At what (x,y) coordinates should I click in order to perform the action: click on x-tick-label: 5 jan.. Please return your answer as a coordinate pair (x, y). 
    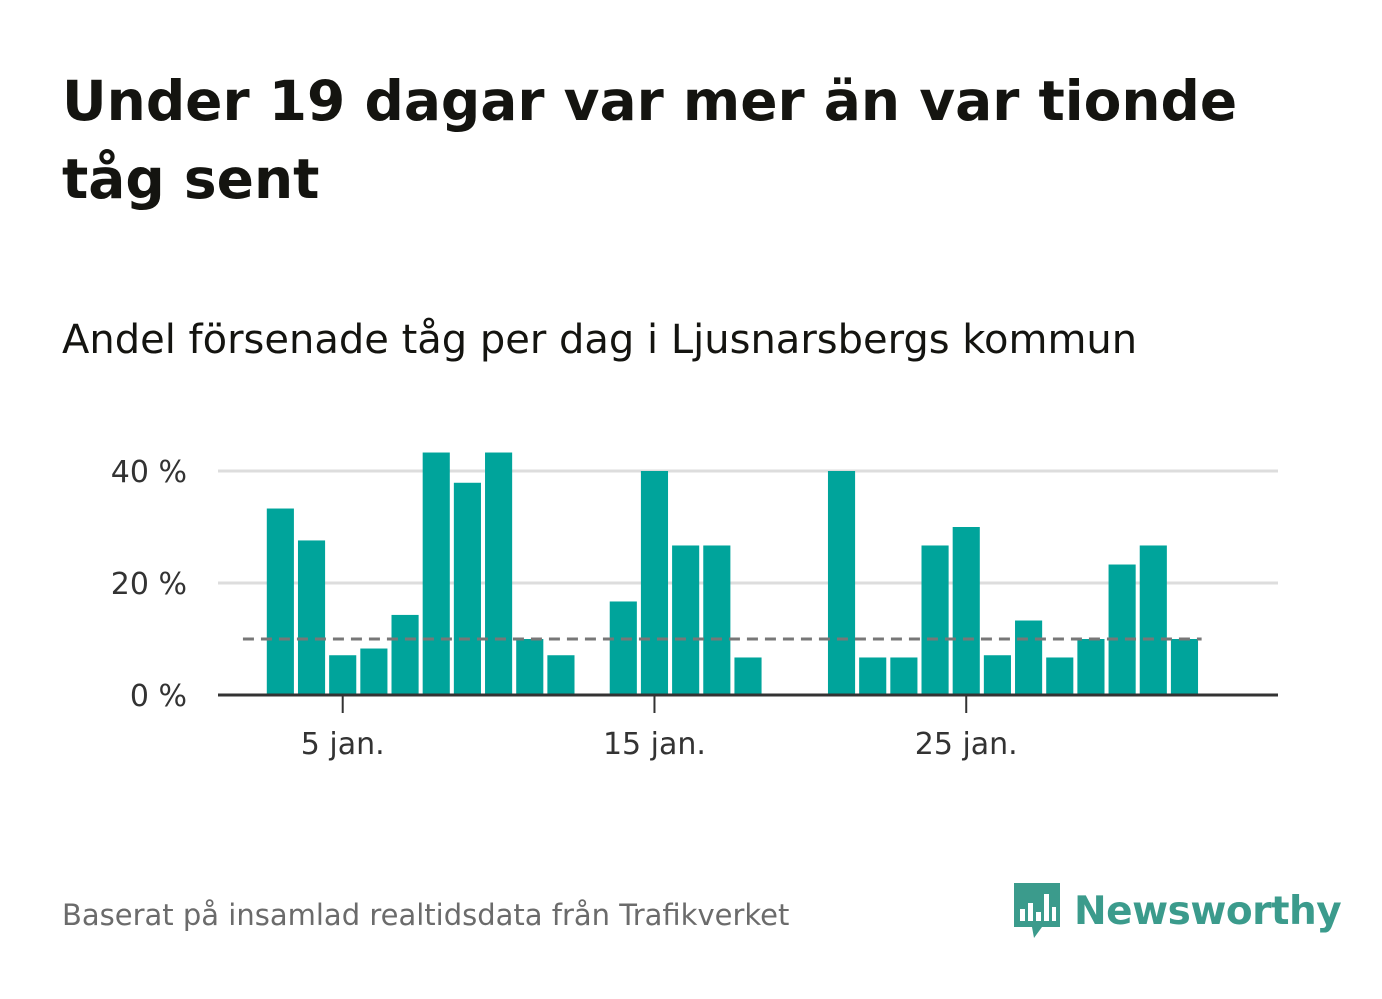
    Looking at the image, I should click on (343, 744).